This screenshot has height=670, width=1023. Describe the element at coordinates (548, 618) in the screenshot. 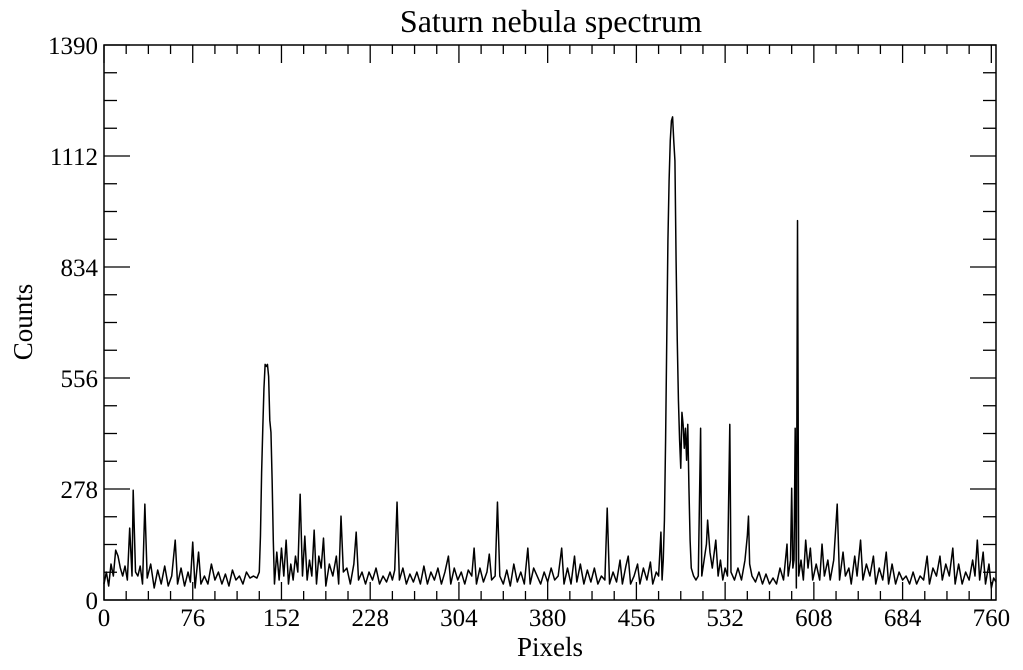

I see `x-tick-label: 380` at that location.